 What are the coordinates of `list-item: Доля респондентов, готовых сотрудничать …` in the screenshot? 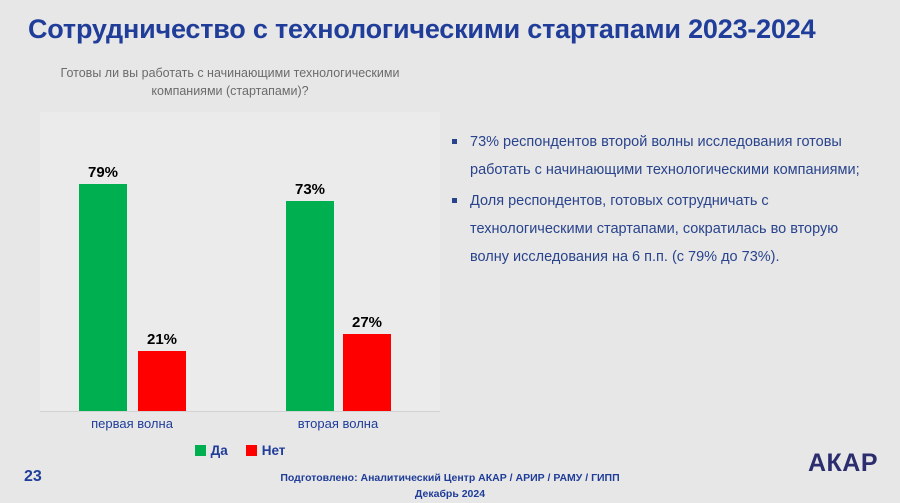 It's located at (665, 229).